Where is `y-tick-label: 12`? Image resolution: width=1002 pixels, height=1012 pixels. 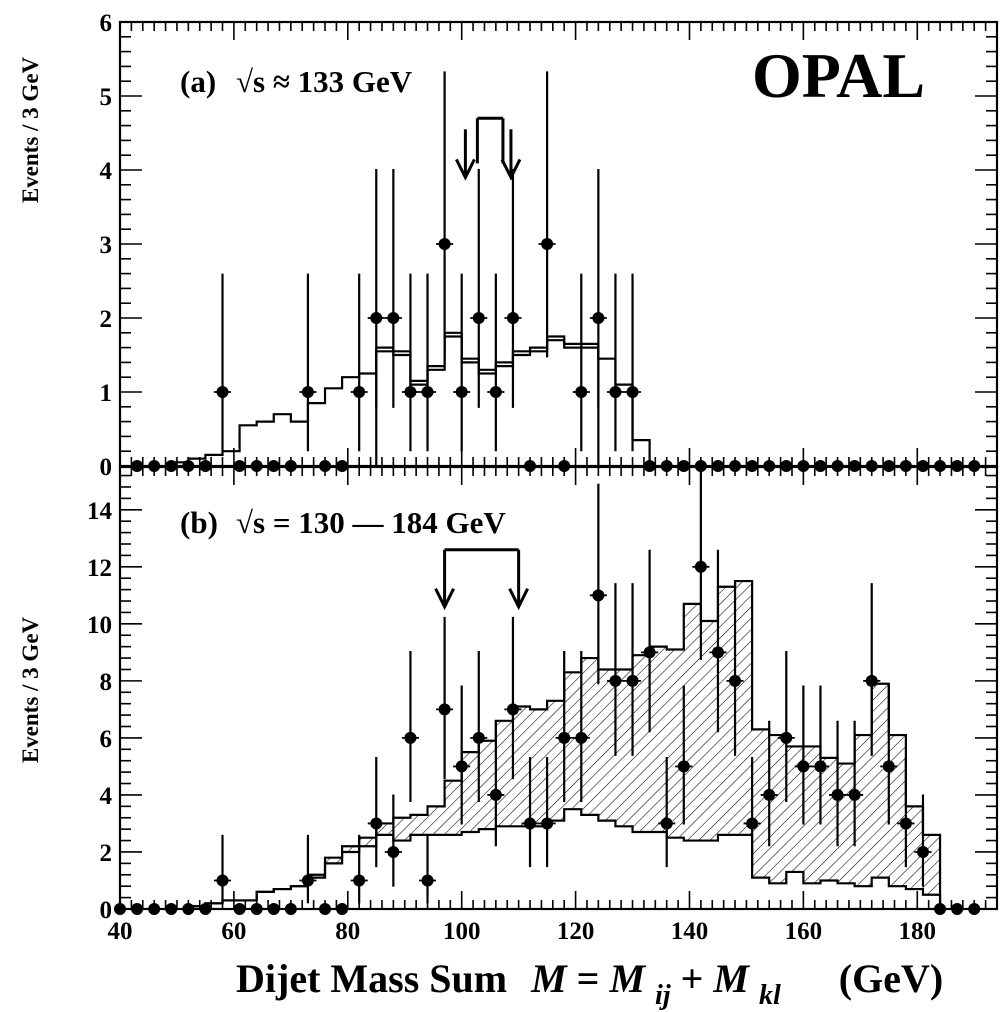
y-tick-label: 12 is located at coordinates (99, 568).